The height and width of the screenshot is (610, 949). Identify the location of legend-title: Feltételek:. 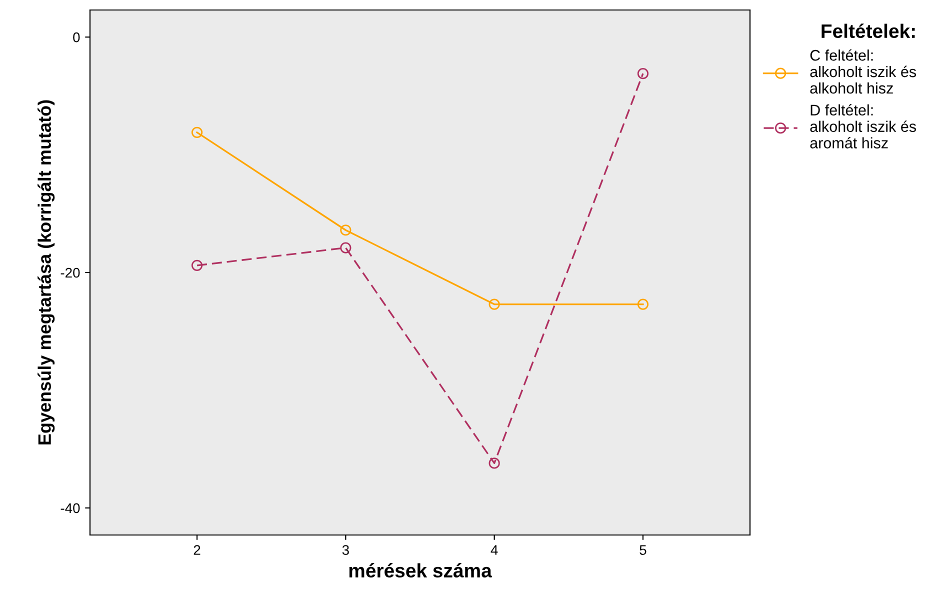
(868, 31).